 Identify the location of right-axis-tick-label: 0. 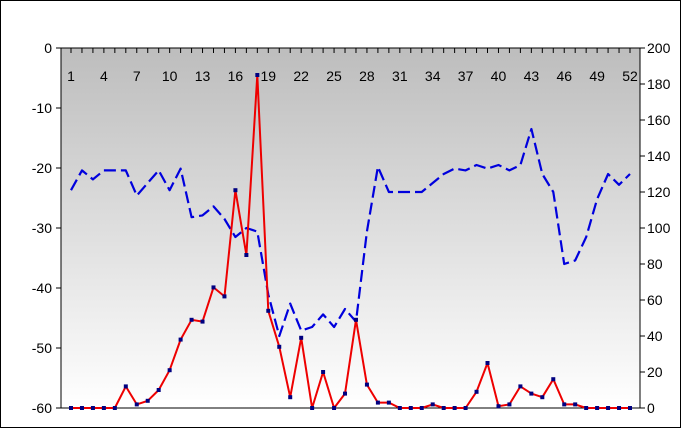
(651, 408).